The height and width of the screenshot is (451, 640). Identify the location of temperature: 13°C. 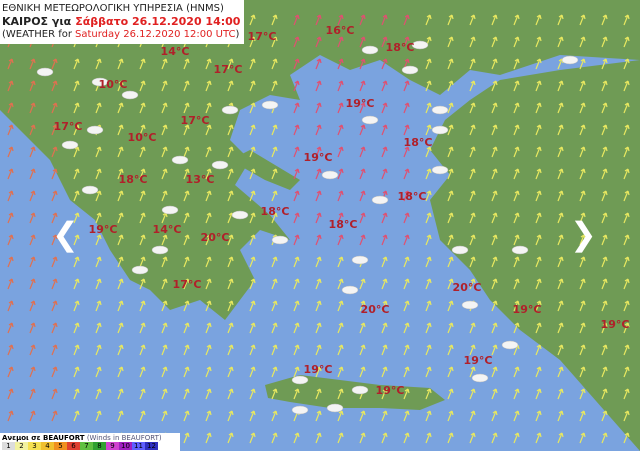
(200, 179).